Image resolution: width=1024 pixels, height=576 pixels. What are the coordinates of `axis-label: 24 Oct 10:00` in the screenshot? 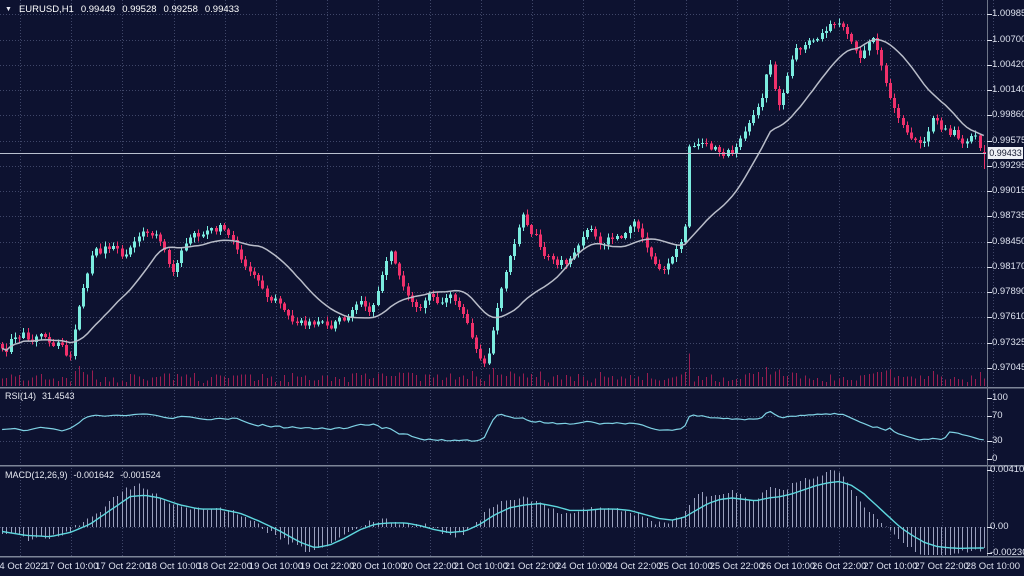 It's located at (583, 566).